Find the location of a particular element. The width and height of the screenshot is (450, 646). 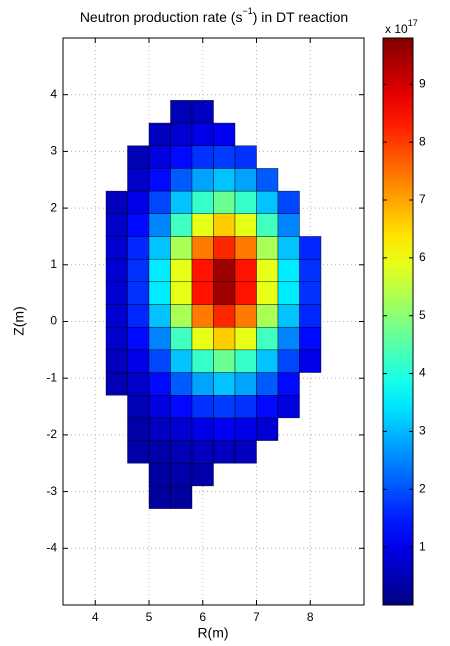

colorbar-tick-label: 3 is located at coordinates (422, 431).